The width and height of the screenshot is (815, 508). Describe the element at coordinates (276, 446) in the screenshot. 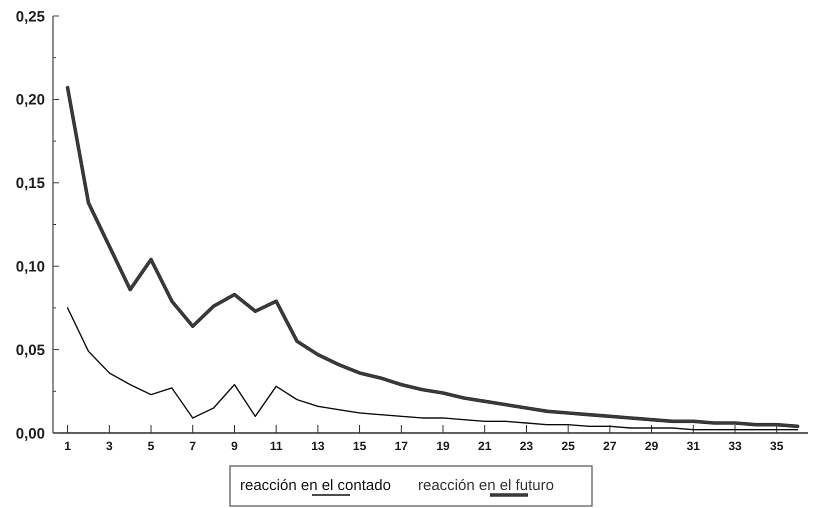

I see `x-tick-label: 11` at that location.